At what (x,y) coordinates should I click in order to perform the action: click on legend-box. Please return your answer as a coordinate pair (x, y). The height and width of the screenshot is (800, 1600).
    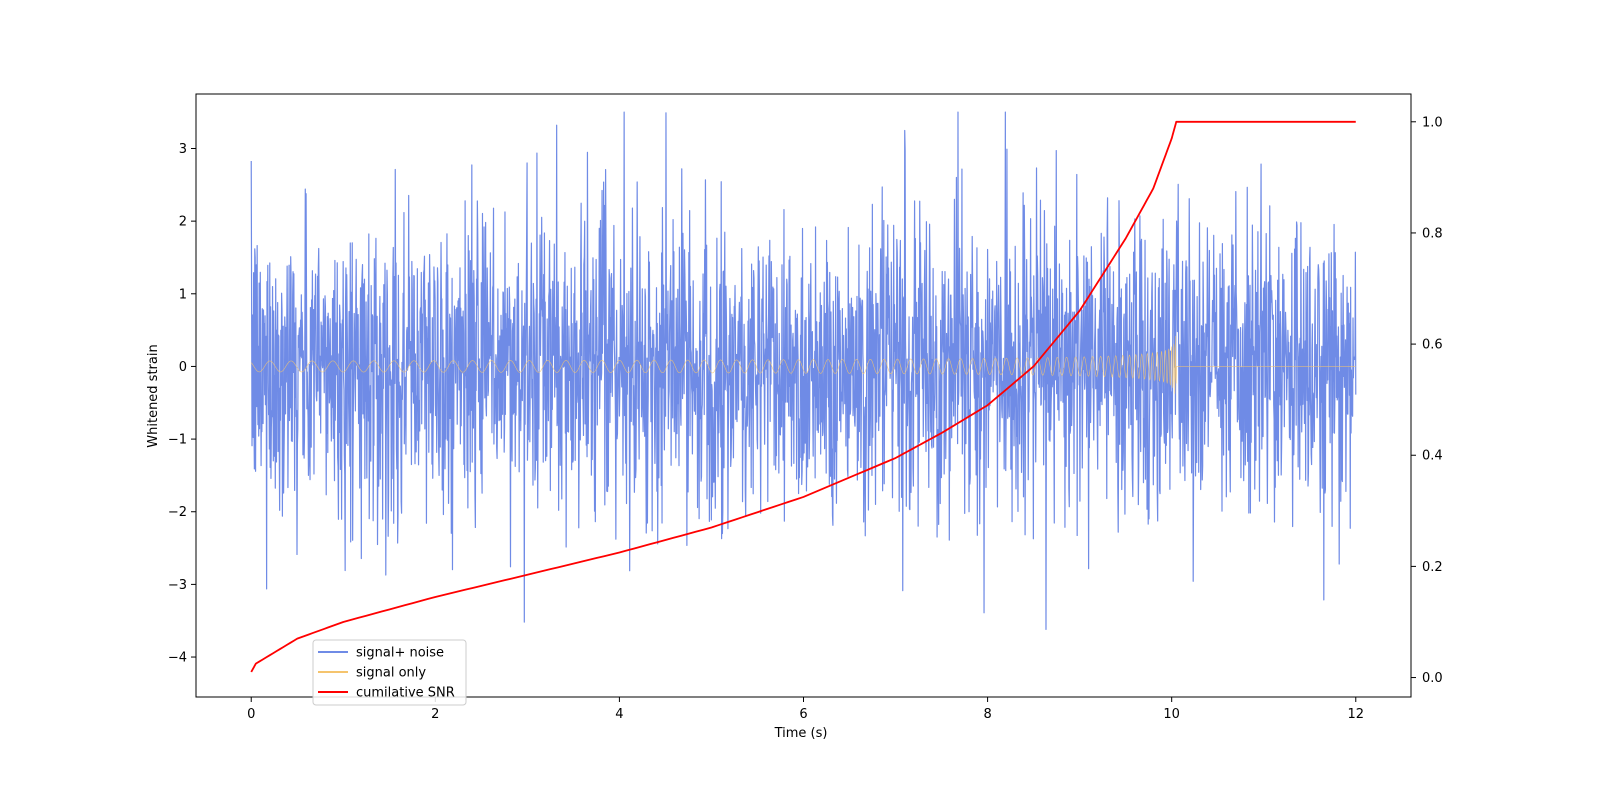
    Looking at the image, I should click on (389, 672).